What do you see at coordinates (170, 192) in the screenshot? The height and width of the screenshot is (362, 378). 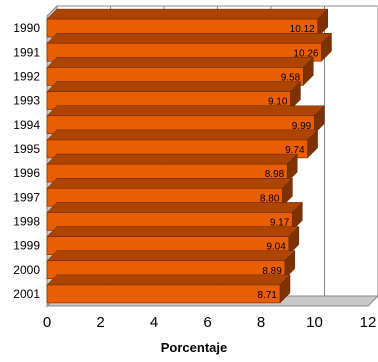 I see `bar-1997: 8.80` at bounding box center [170, 192].